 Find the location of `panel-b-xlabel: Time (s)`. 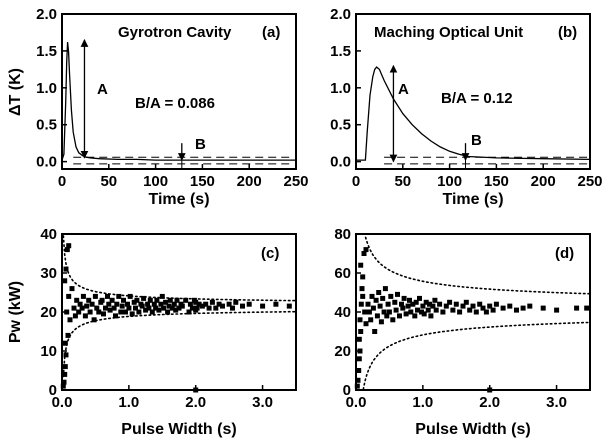

panel-b-xlabel: Time (s) is located at coordinates (472, 199).